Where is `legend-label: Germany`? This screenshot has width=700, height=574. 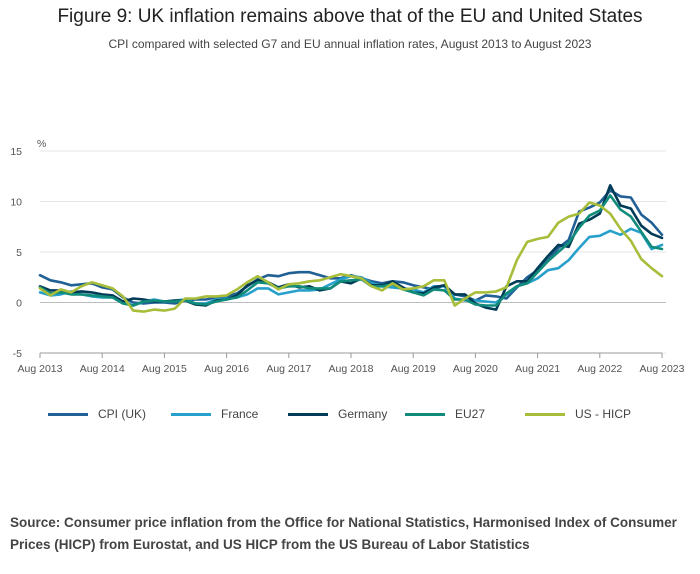
legend-label: Germany is located at coordinates (363, 414).